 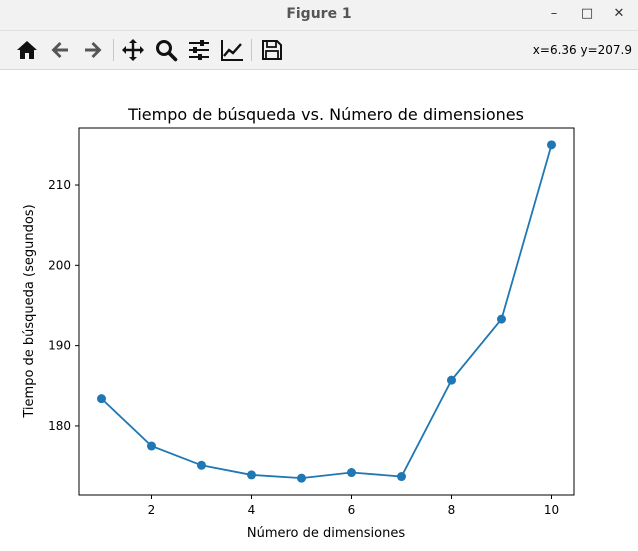 I want to click on x-tick-label: 6, so click(x=352, y=510).